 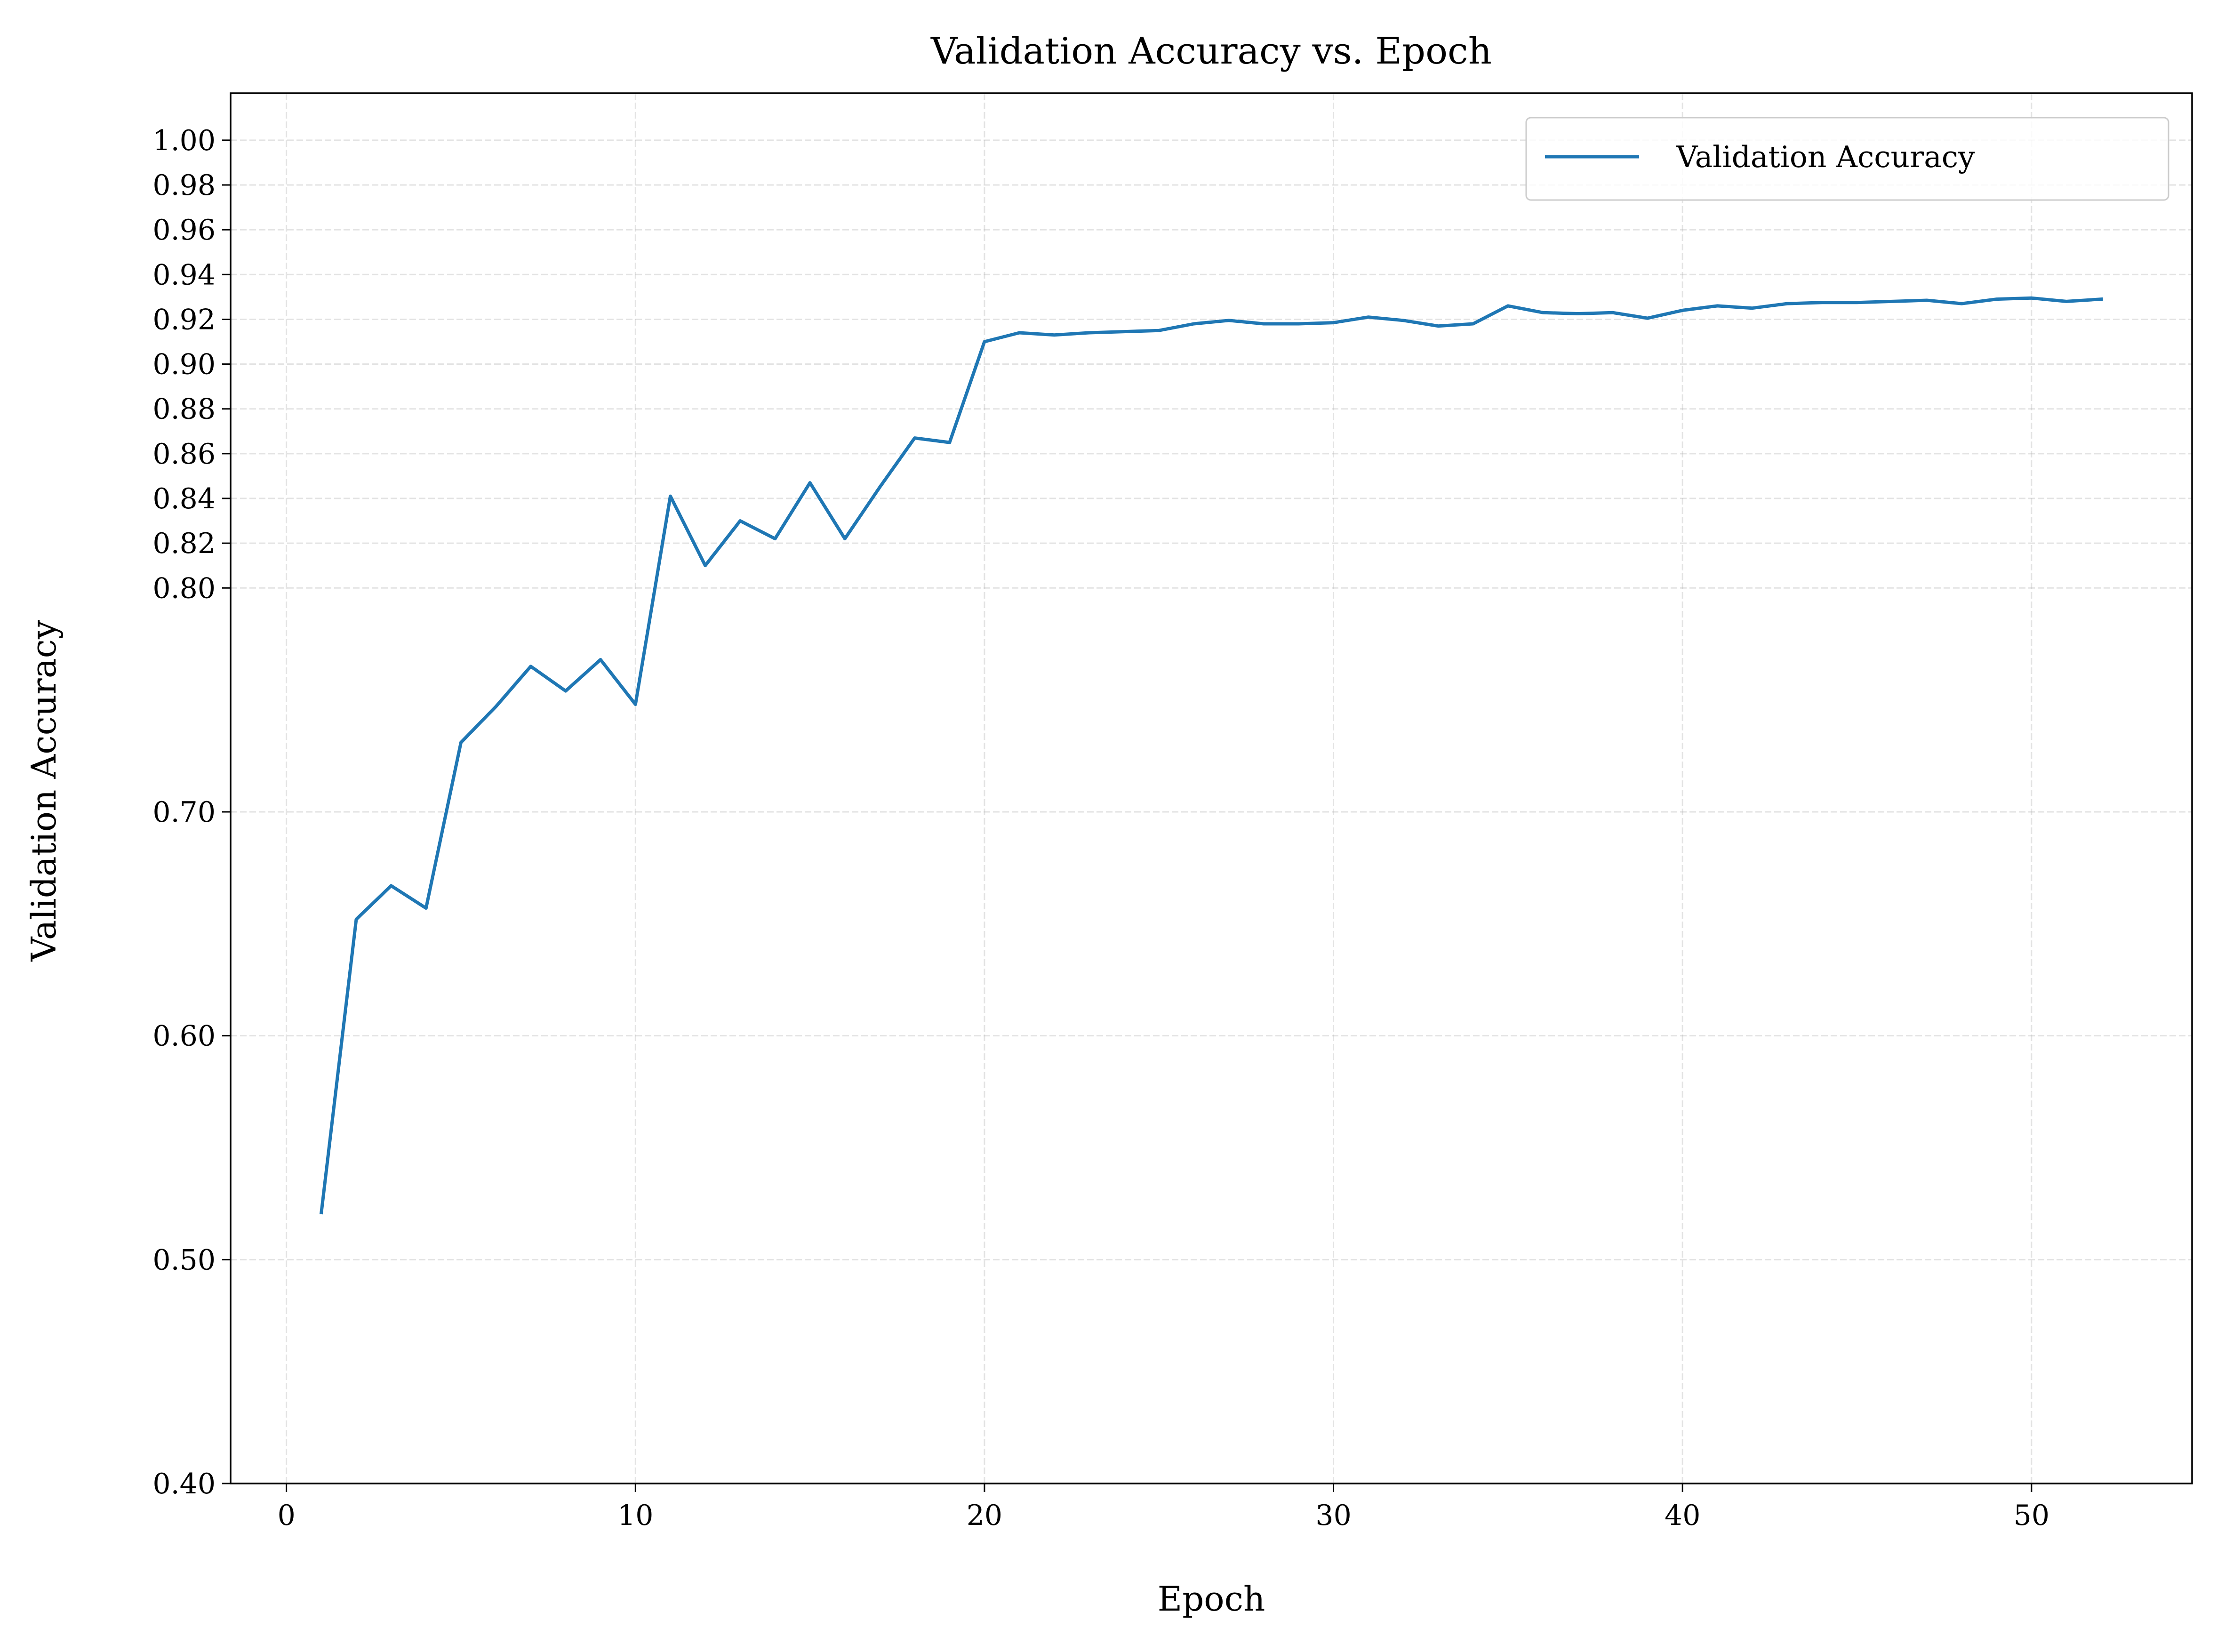 What do you see at coordinates (184, 1036) in the screenshot?
I see `y-tick-label: 0.60` at bounding box center [184, 1036].